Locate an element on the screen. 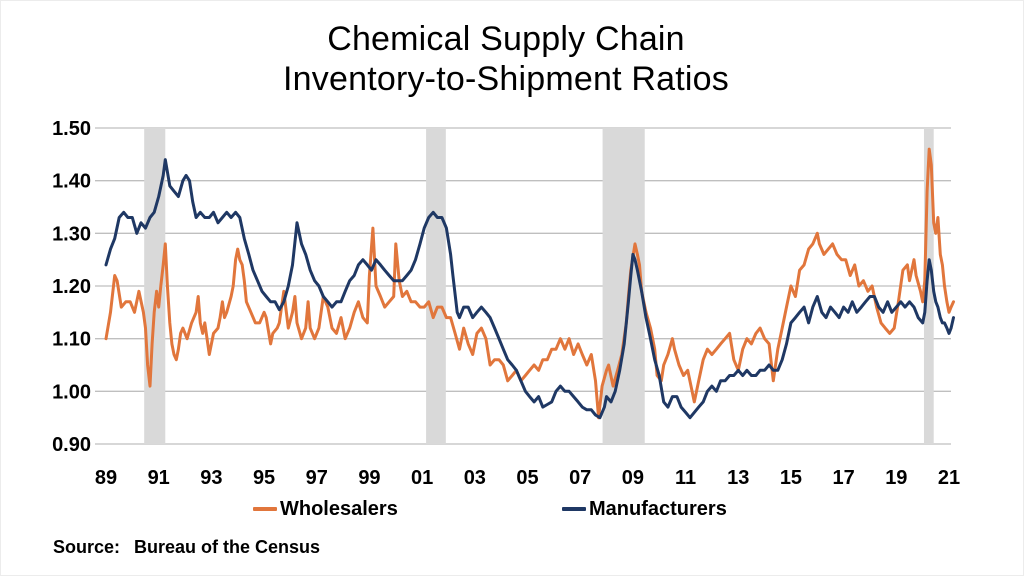 This screenshot has height=576, width=1024. chart-legend: Wholesalers Manufacturers is located at coordinates (512, 509).